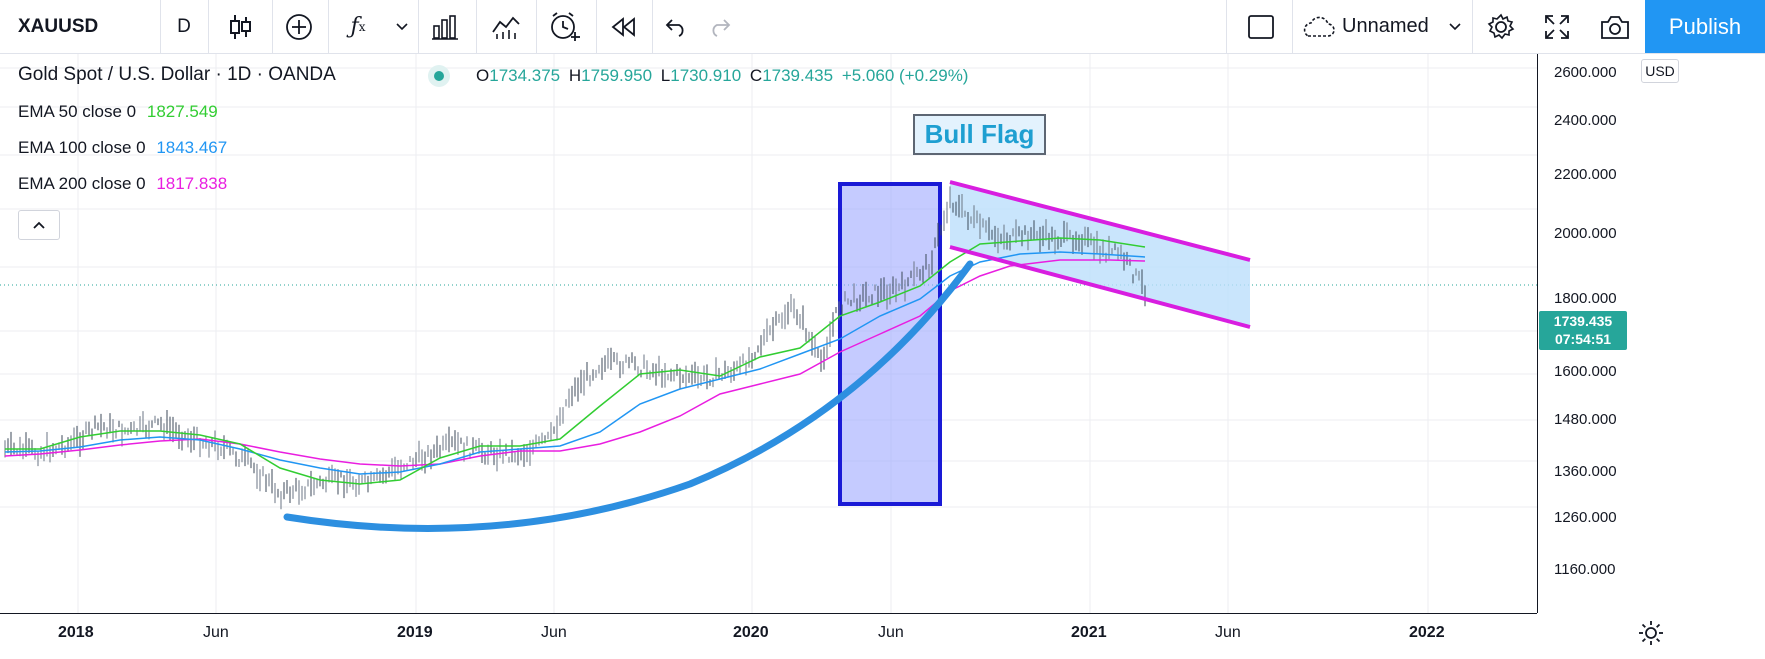  Describe the element at coordinates (1651, 633) in the screenshot. I see `chart-settings-gear-icon` at that location.